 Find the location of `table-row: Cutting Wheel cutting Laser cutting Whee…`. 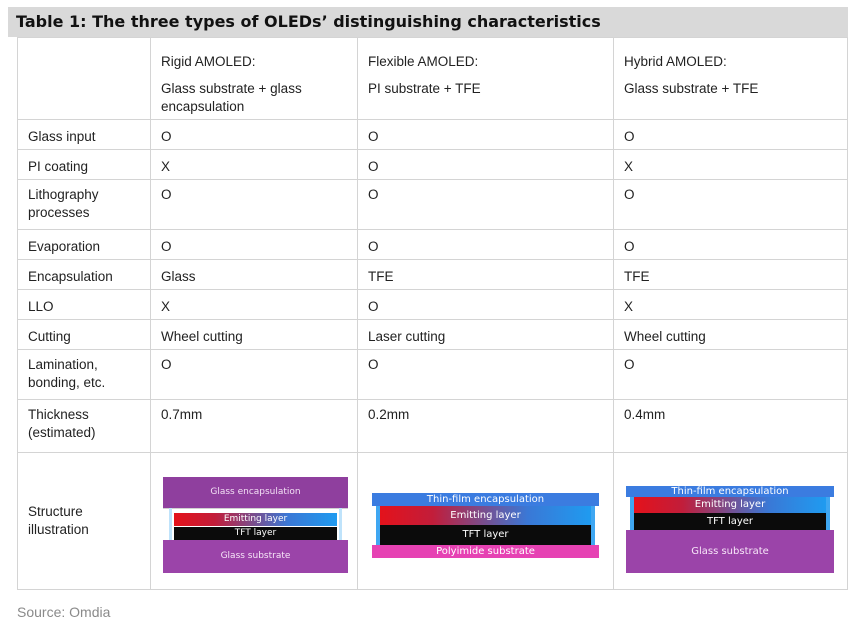

table-row: Cutting Wheel cutting Laser cutting Whee… is located at coordinates (432, 334).